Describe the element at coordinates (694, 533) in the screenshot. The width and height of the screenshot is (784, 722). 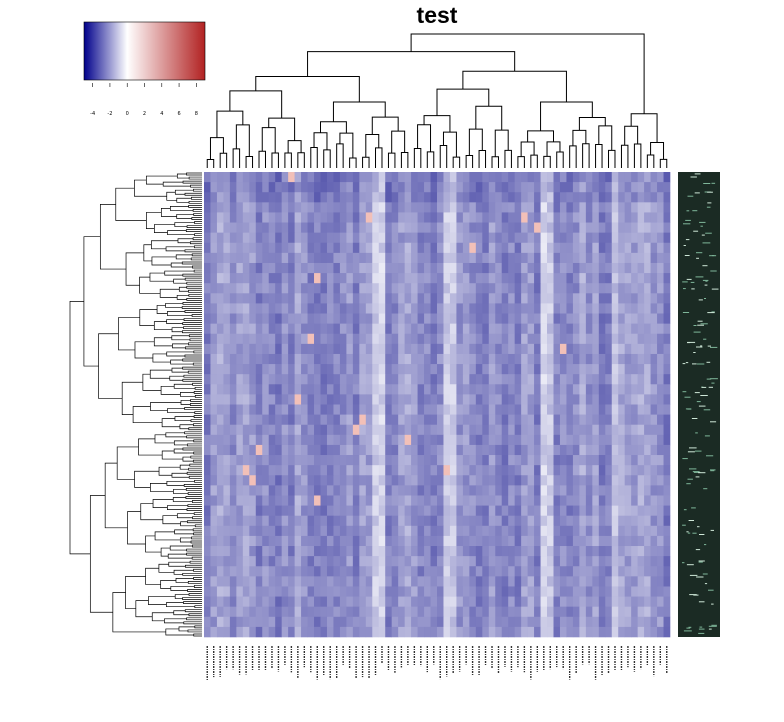
I see `row-label` at that location.